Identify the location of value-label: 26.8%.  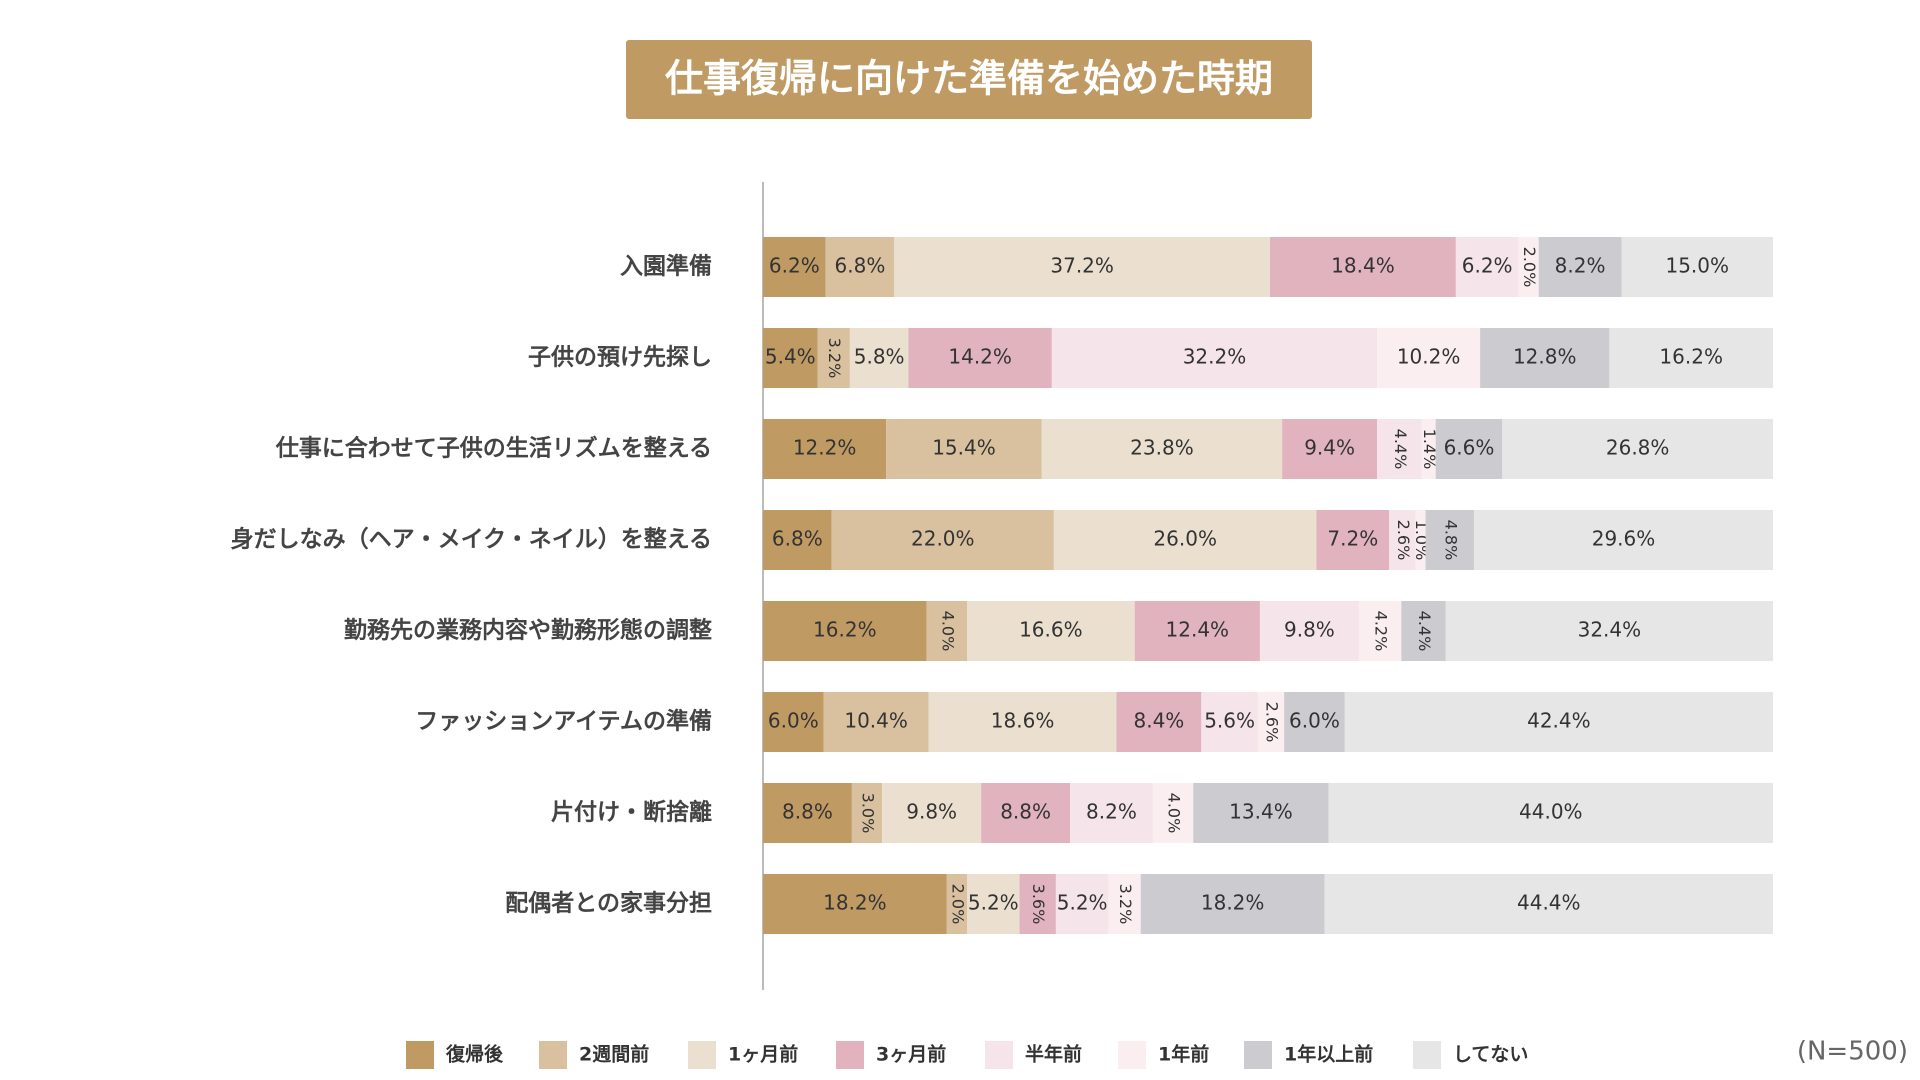
(1638, 448).